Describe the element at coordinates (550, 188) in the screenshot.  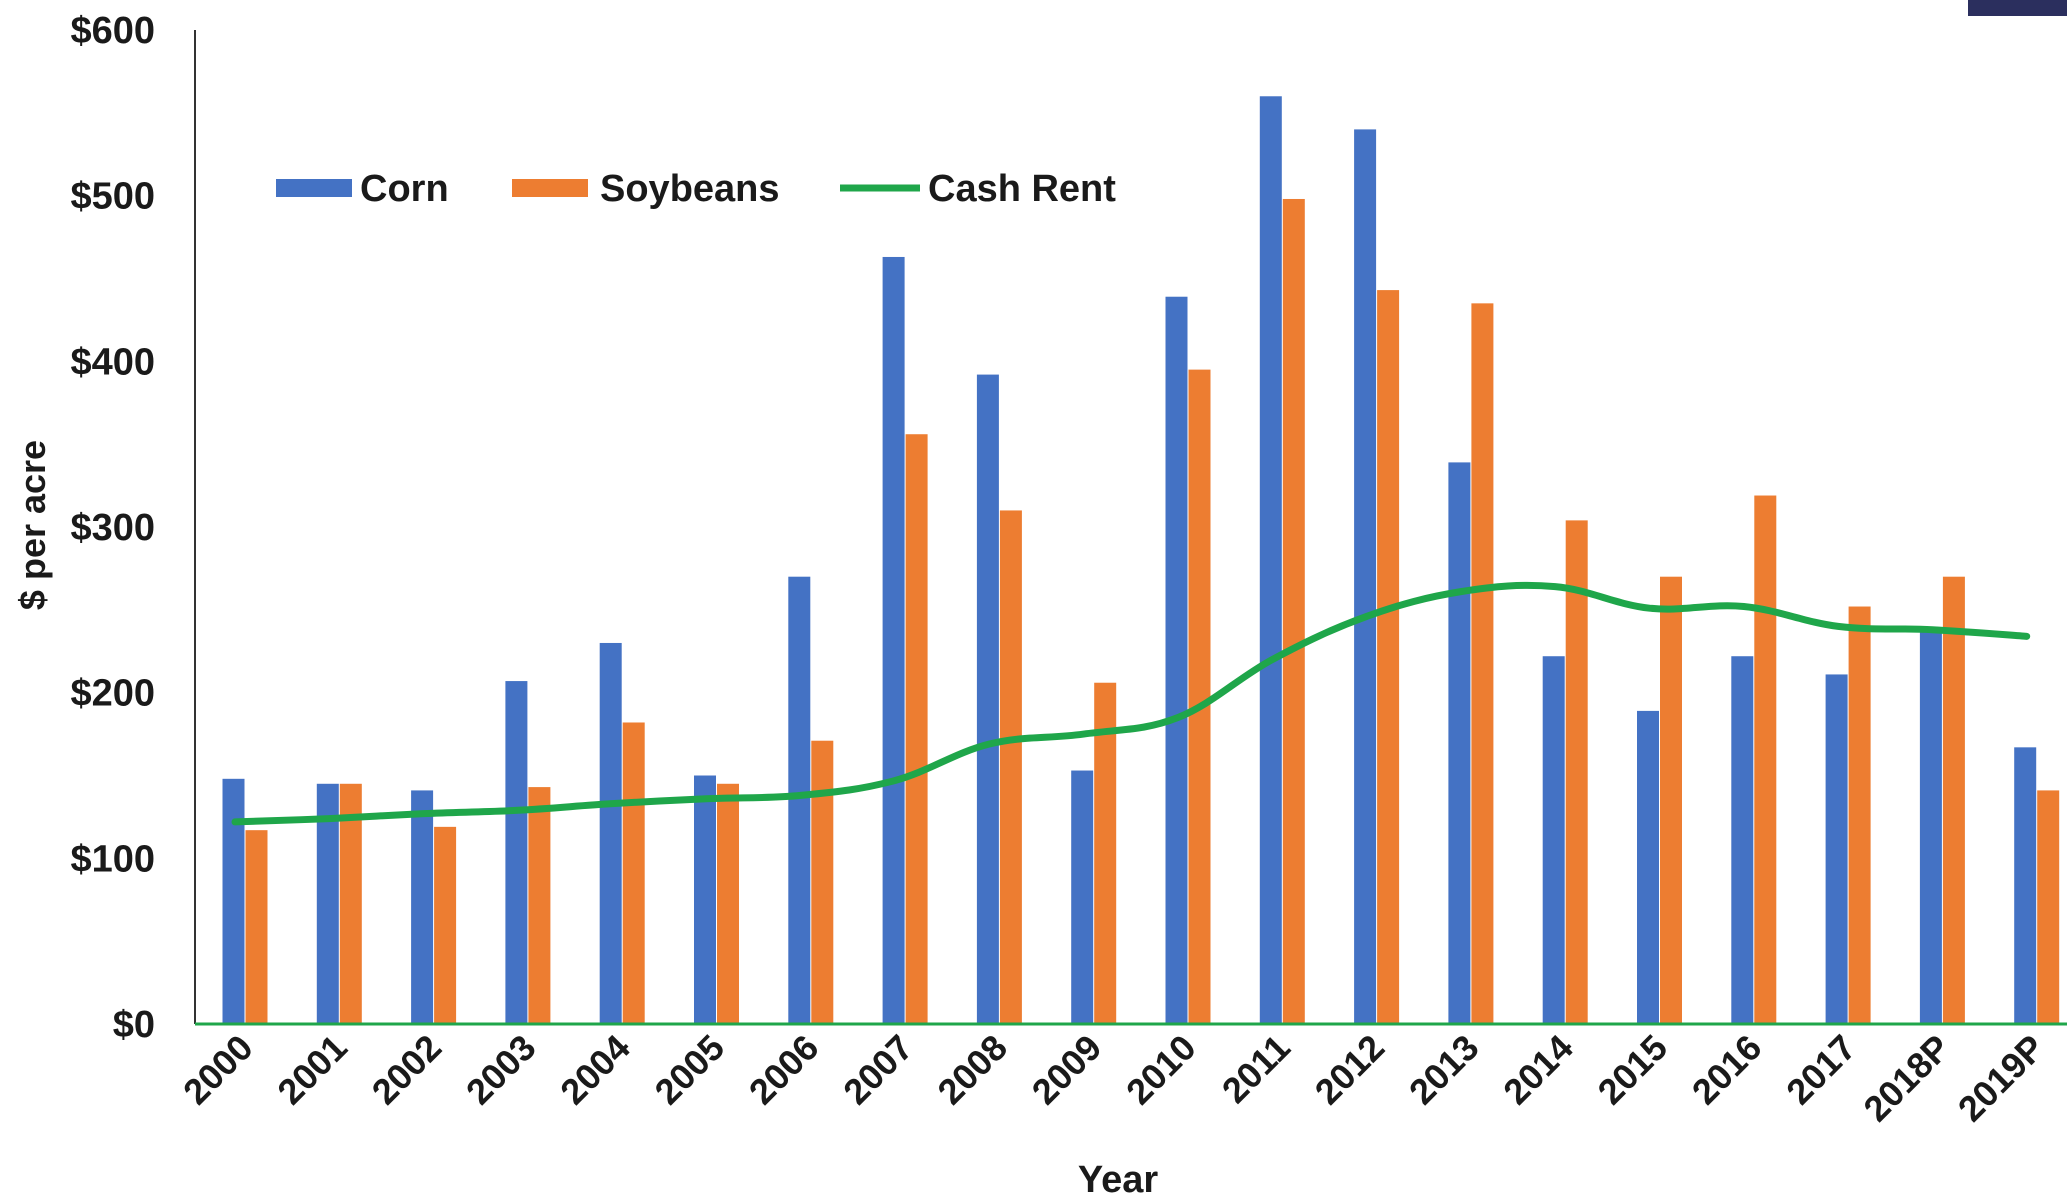
I see `legend-swatch-soybeans` at that location.